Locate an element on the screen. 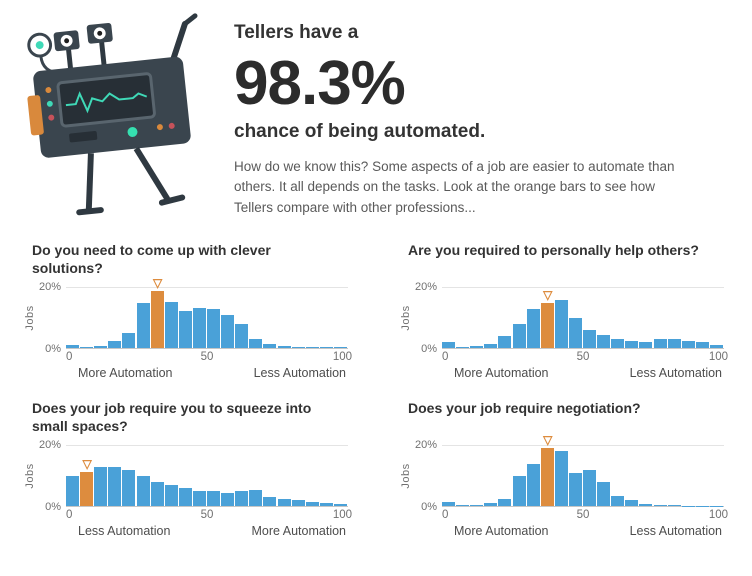  headline-tail: chance of being automated. is located at coordinates (360, 131).